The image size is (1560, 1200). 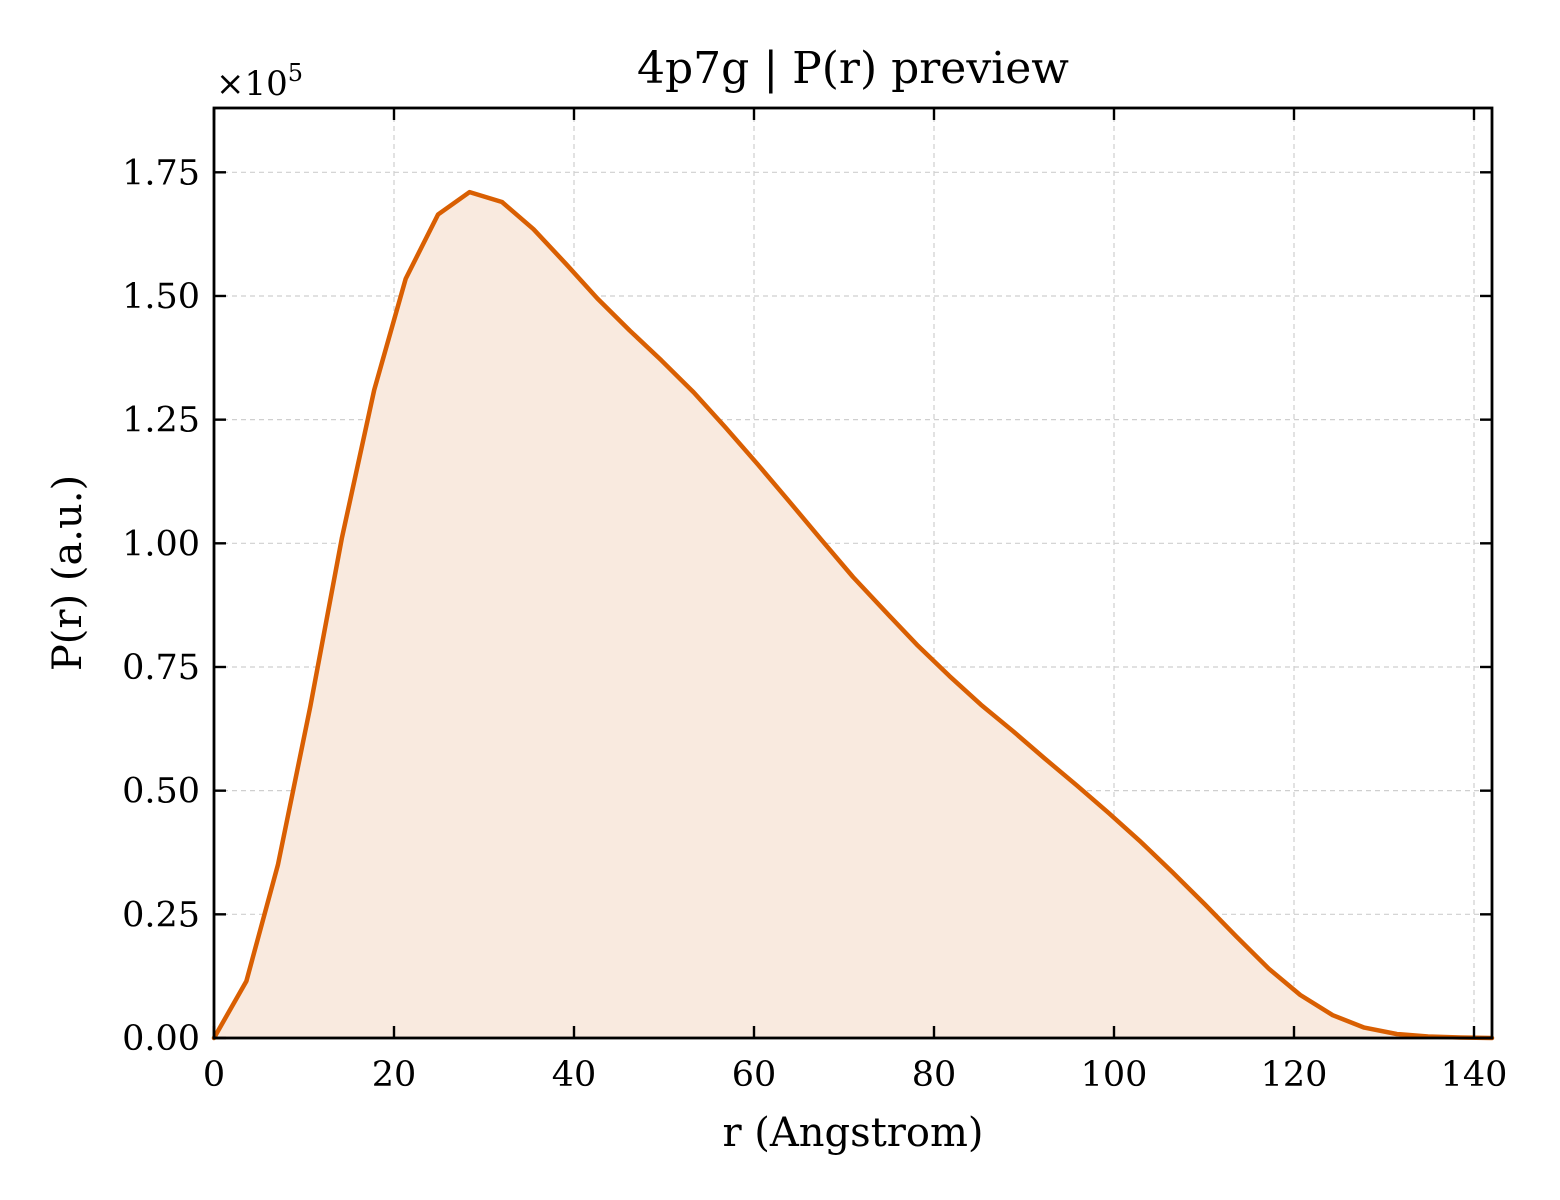 I want to click on y-axis-label: P(r) (a.u.), so click(x=68, y=573).